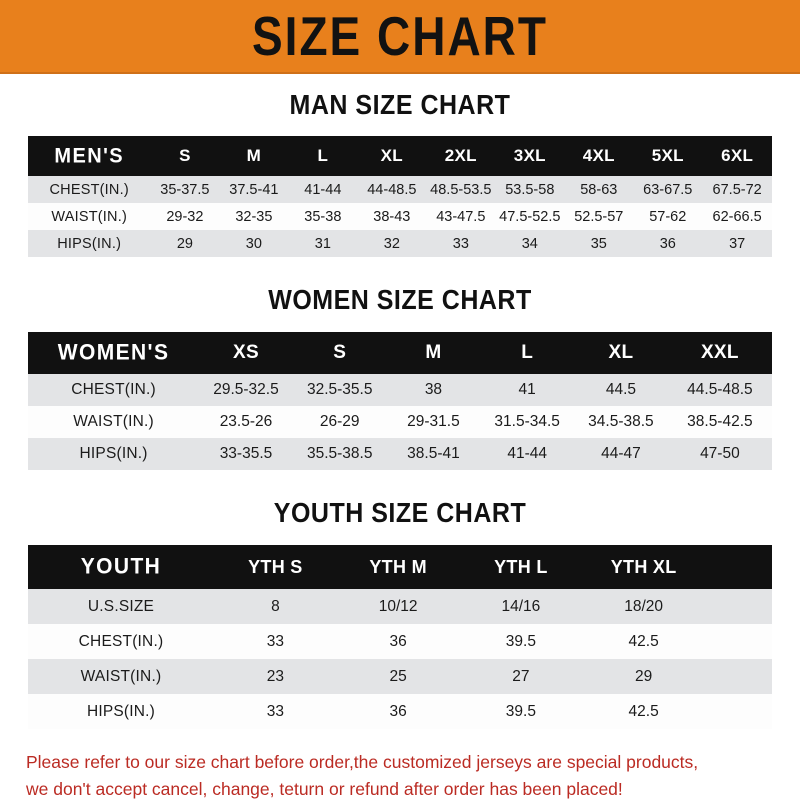 The width and height of the screenshot is (800, 803). I want to click on man-corner-label: MEN'S, so click(89, 155).